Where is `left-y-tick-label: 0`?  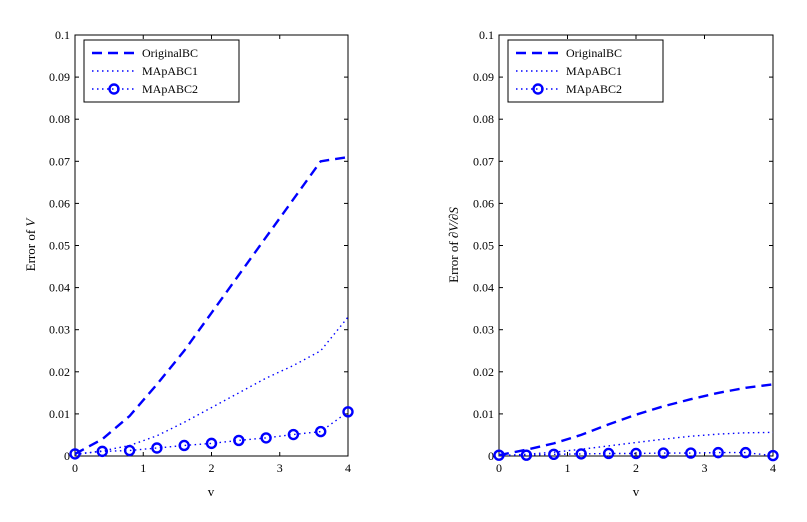 left-y-tick-label: 0 is located at coordinates (67, 456).